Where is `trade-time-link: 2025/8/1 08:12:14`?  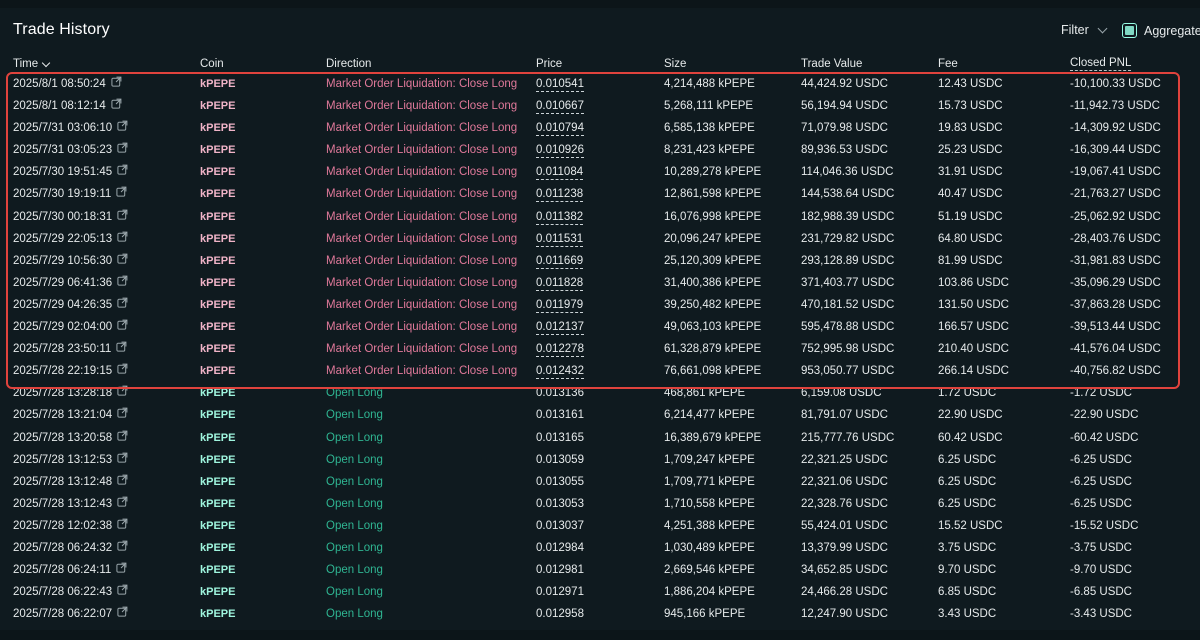
trade-time-link: 2025/8/1 08:12:14 is located at coordinates (67, 106).